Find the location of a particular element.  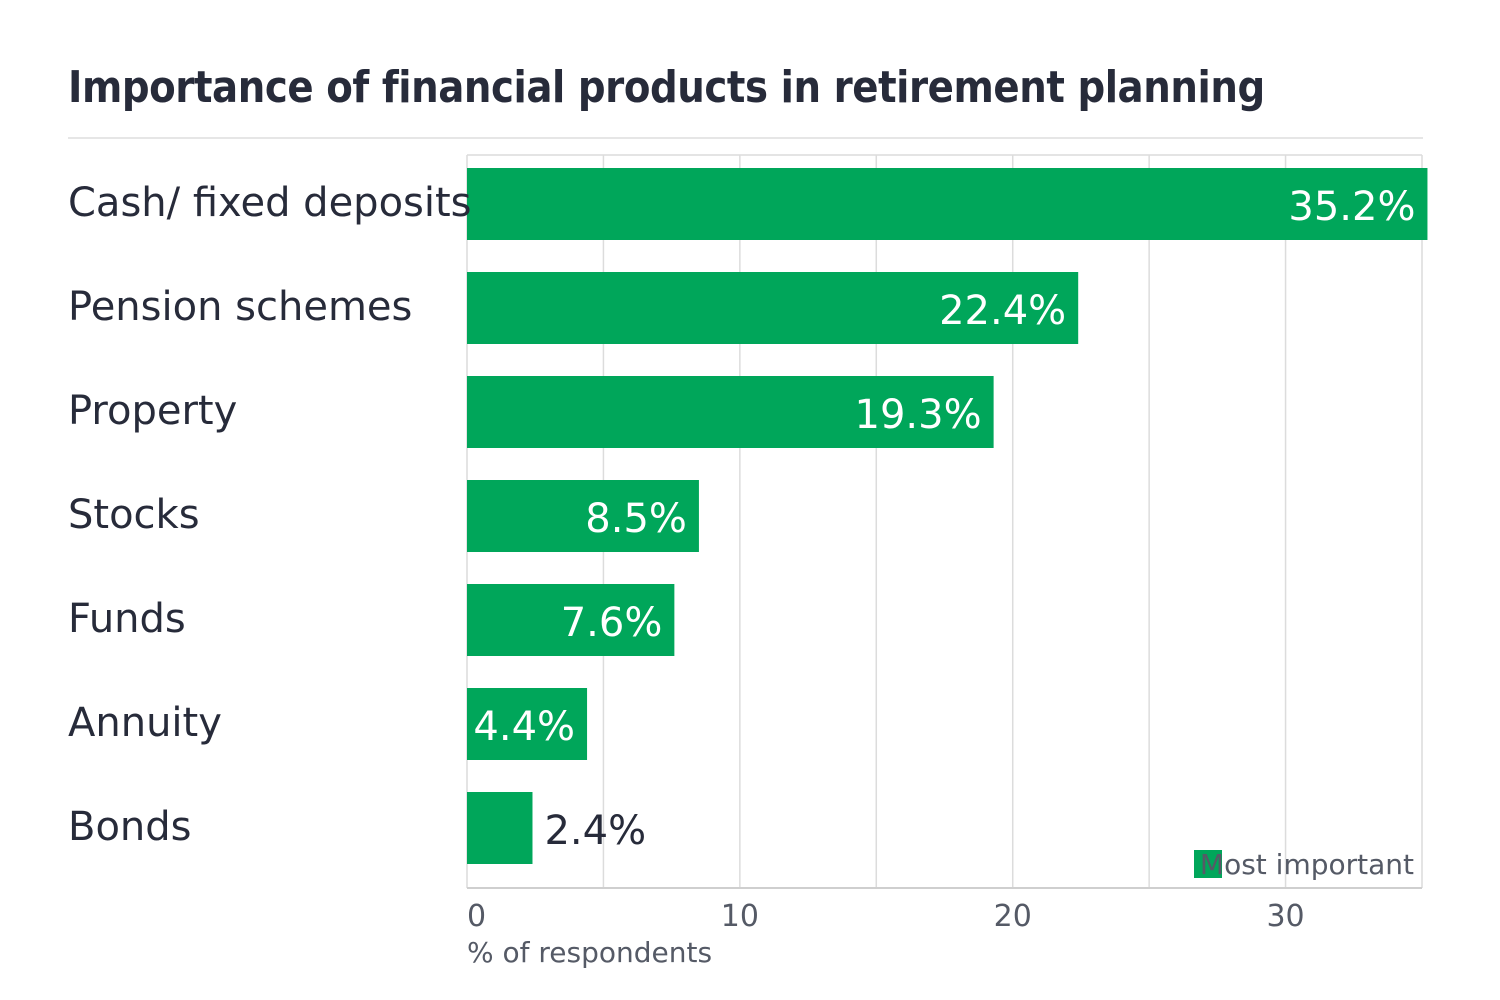

x-tick-label: 20 is located at coordinates (1013, 916).